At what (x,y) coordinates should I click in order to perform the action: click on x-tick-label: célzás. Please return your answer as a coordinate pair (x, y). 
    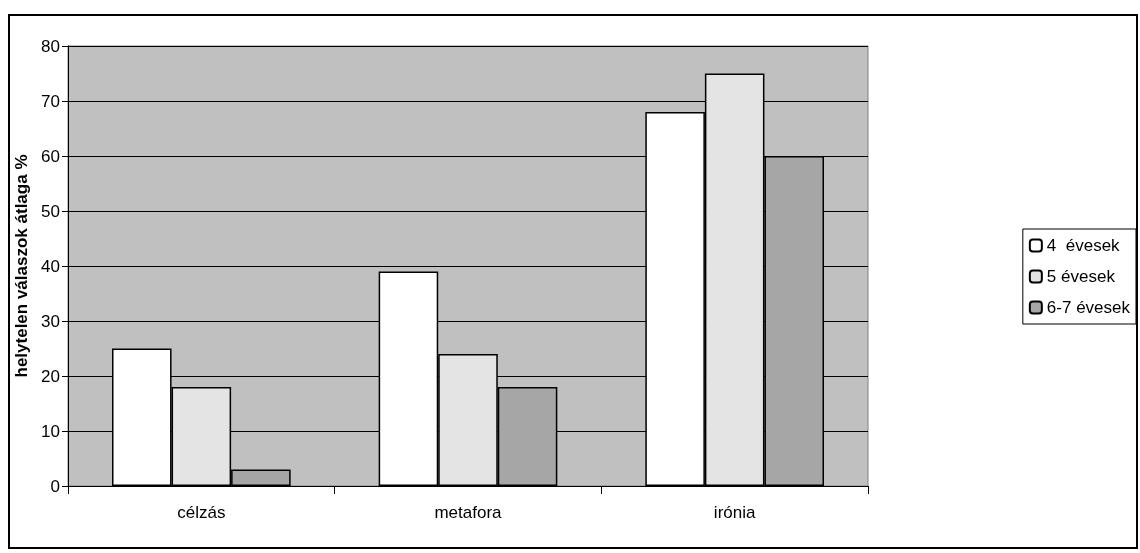
    Looking at the image, I should click on (201, 512).